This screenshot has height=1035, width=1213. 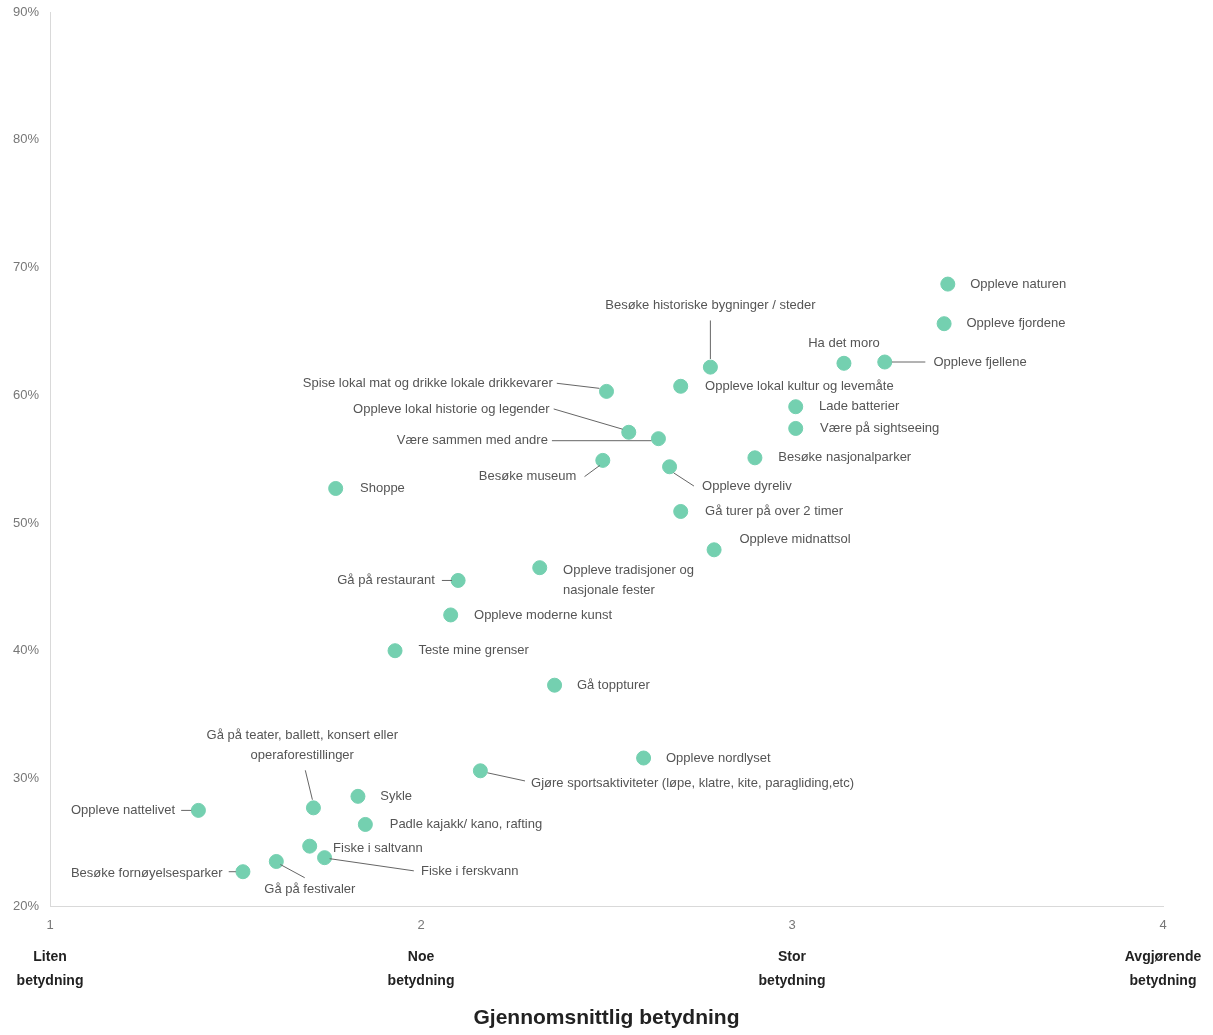 I want to click on y-tick-label: 20%, so click(x=26, y=905).